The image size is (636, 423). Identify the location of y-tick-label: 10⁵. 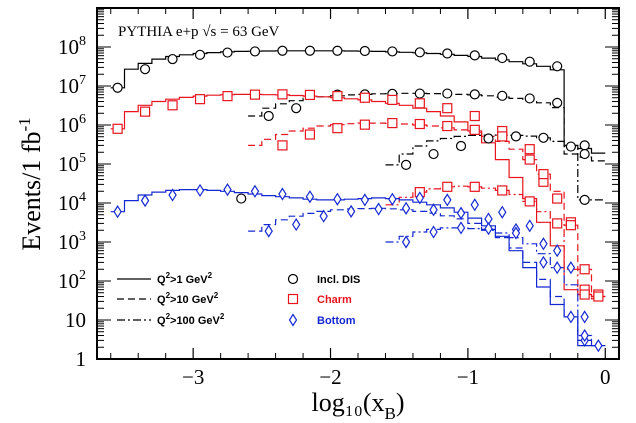
(72, 163).